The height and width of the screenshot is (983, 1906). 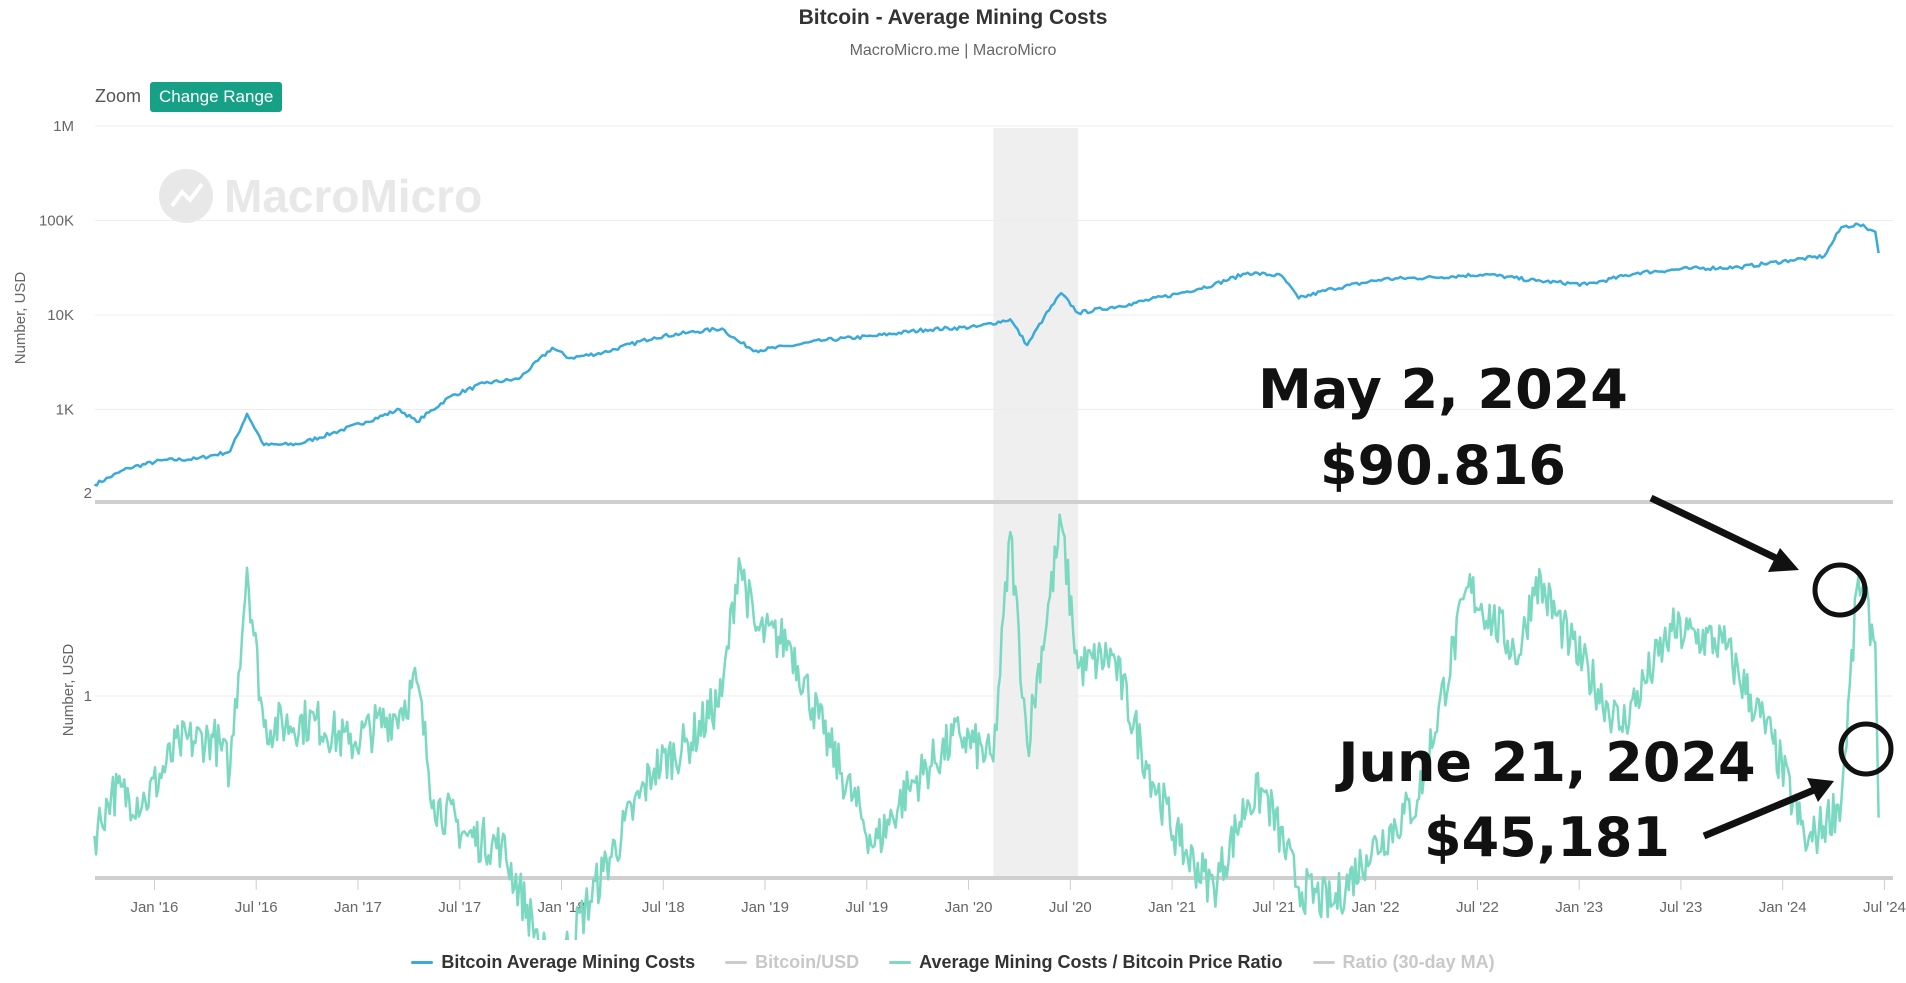 What do you see at coordinates (953, 17) in the screenshot?
I see `chart-title: Bitcoin - Average Mining Costs` at bounding box center [953, 17].